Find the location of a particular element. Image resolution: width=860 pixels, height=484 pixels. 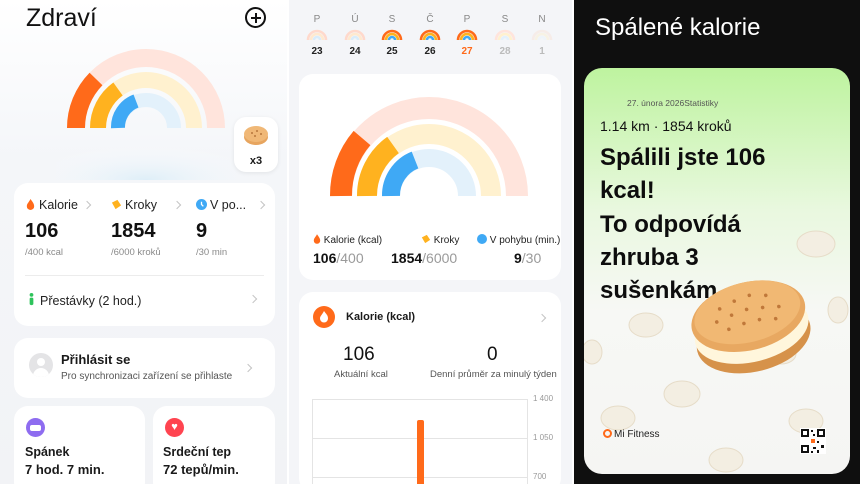

sandwich-cookie-image is located at coordinates (751, 327).